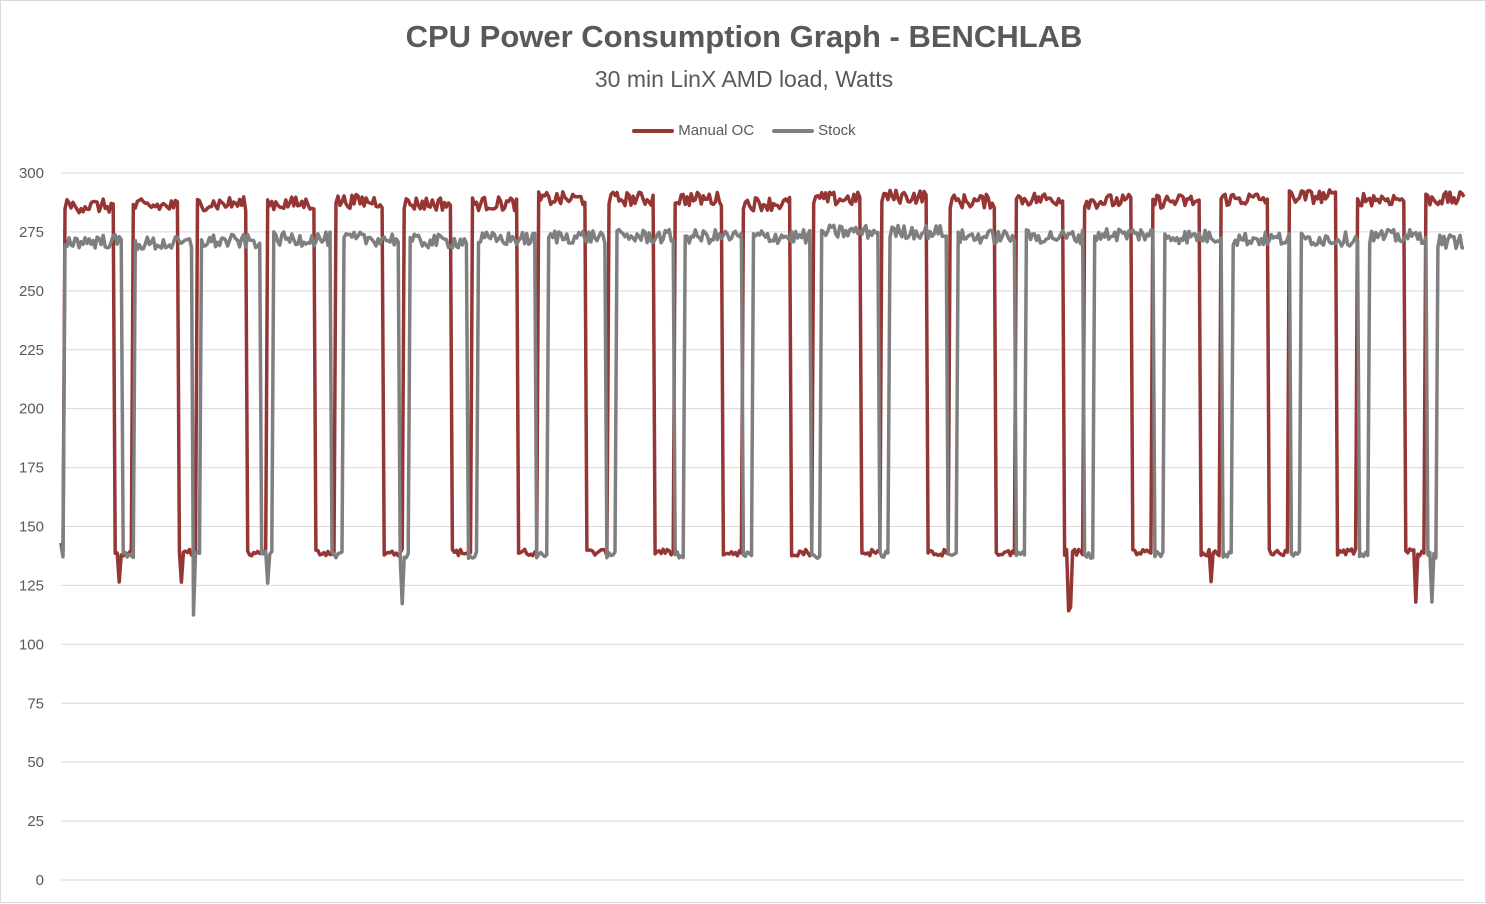 This screenshot has height=904, width=1486. Describe the element at coordinates (31, 409) in the screenshot. I see `y-tick-label-200: 200` at that location.